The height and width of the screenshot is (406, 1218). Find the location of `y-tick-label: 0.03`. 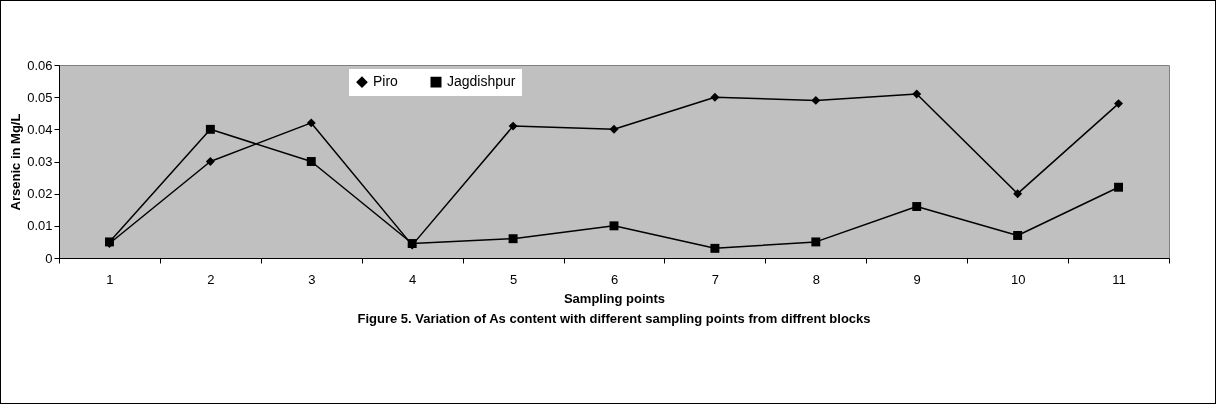

y-tick-label: 0.03 is located at coordinates (40, 161).